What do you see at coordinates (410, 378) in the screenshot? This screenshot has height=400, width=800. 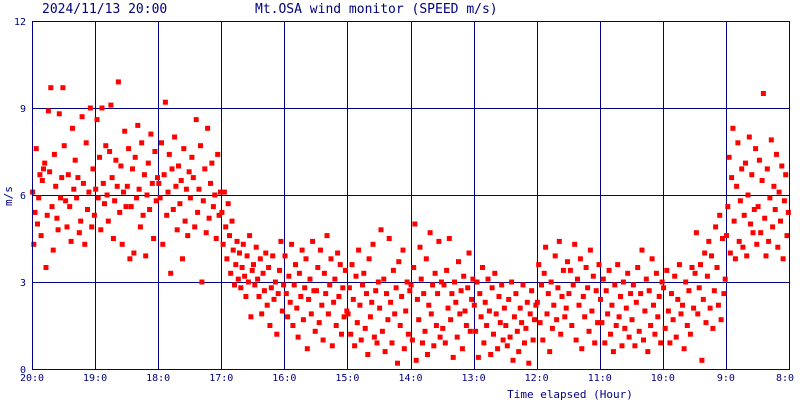 I see `x-tick-label-6: 14:0` at bounding box center [410, 378].